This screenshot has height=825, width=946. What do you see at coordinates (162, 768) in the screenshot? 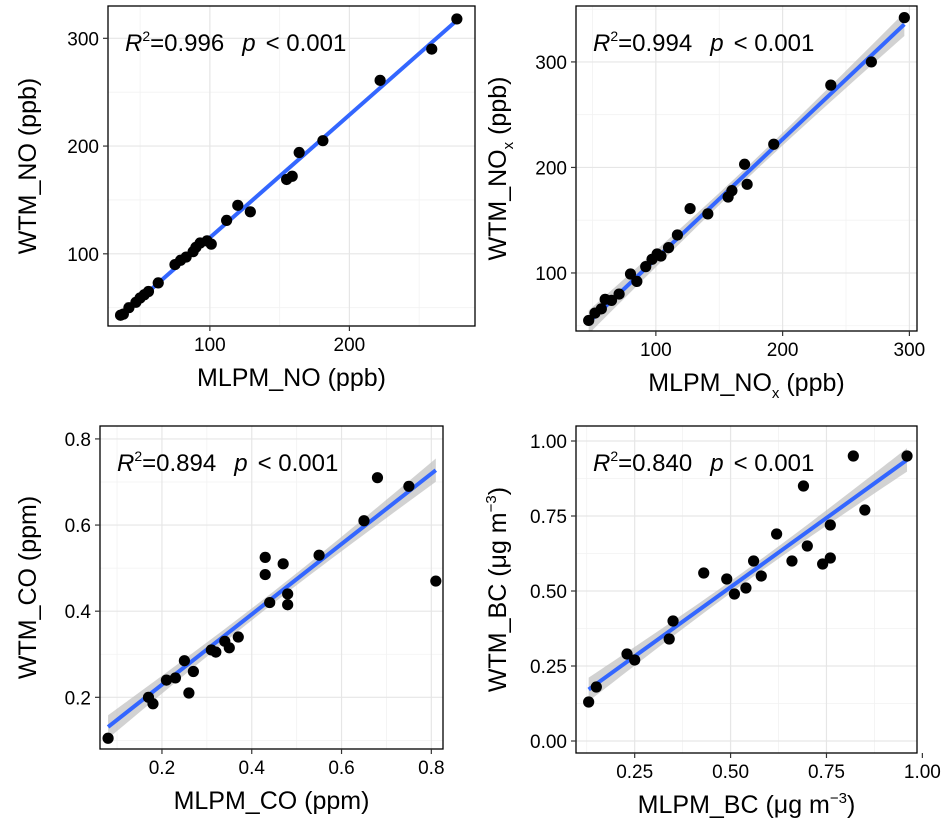
I see `x-tick-label: 0.2` at bounding box center [162, 768].